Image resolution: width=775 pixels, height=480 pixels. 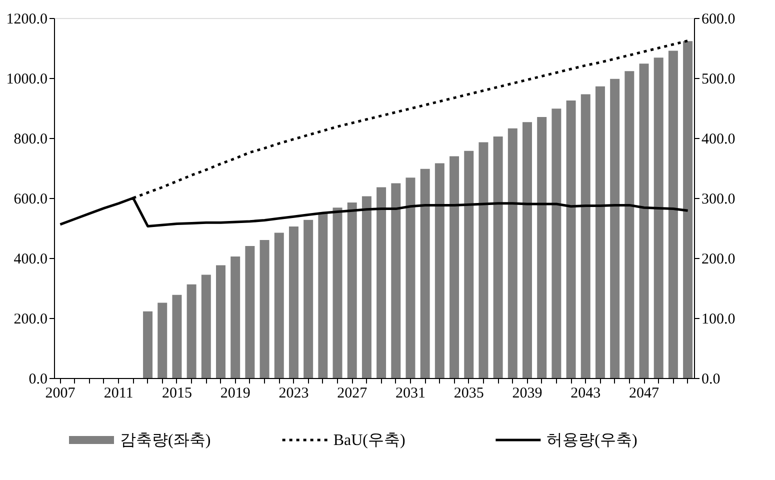 What do you see at coordinates (31, 140) in the screenshot?
I see `y-tick-label: 800.0` at bounding box center [31, 140].